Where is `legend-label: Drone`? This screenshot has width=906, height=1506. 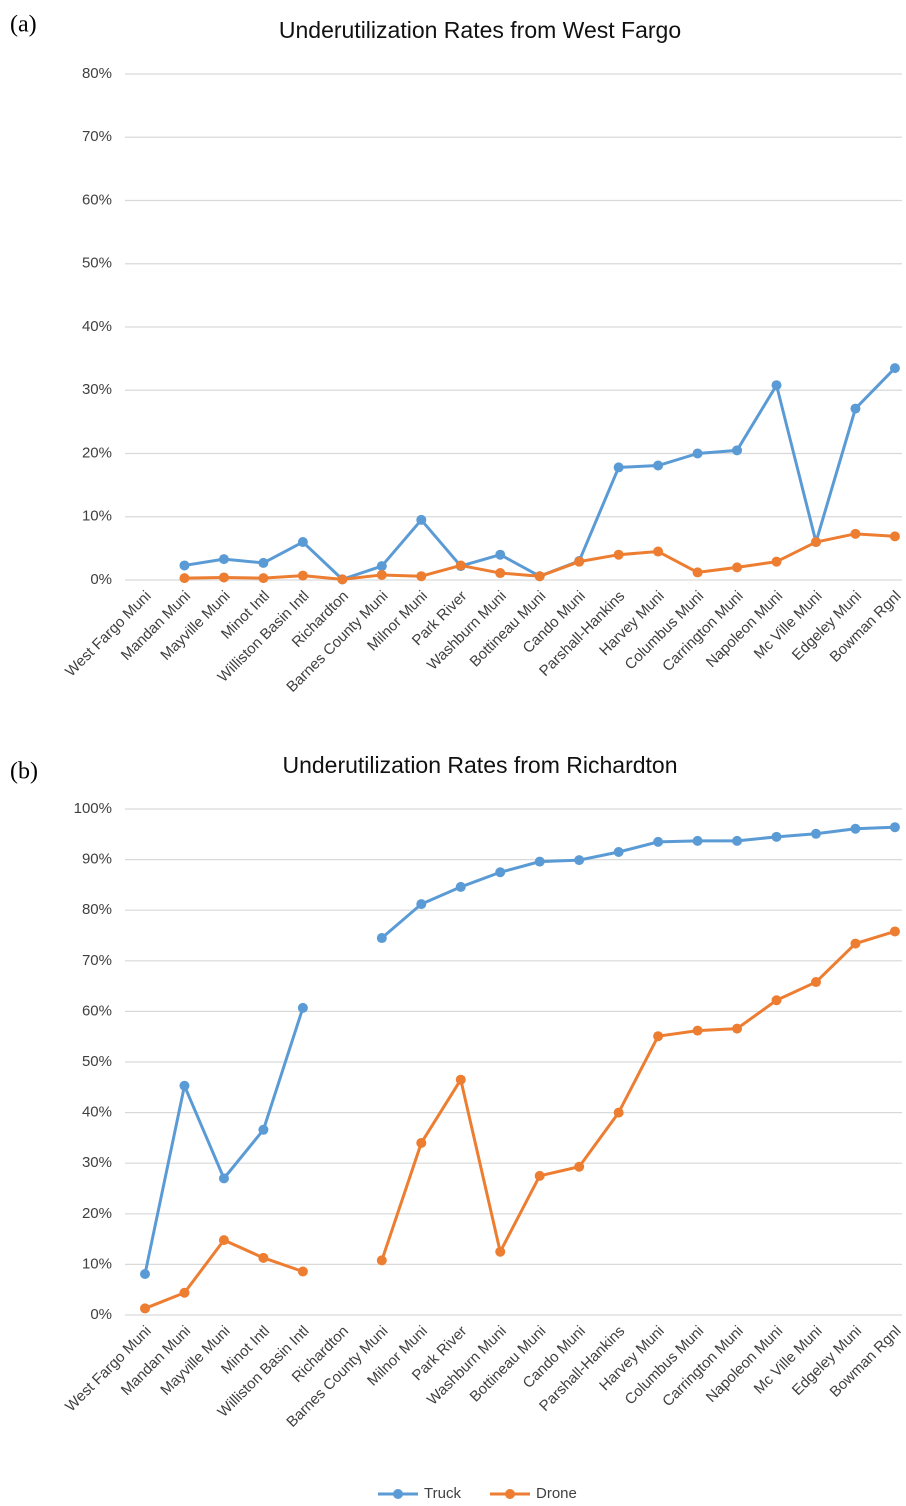 legend-label: Drone is located at coordinates (556, 1493).